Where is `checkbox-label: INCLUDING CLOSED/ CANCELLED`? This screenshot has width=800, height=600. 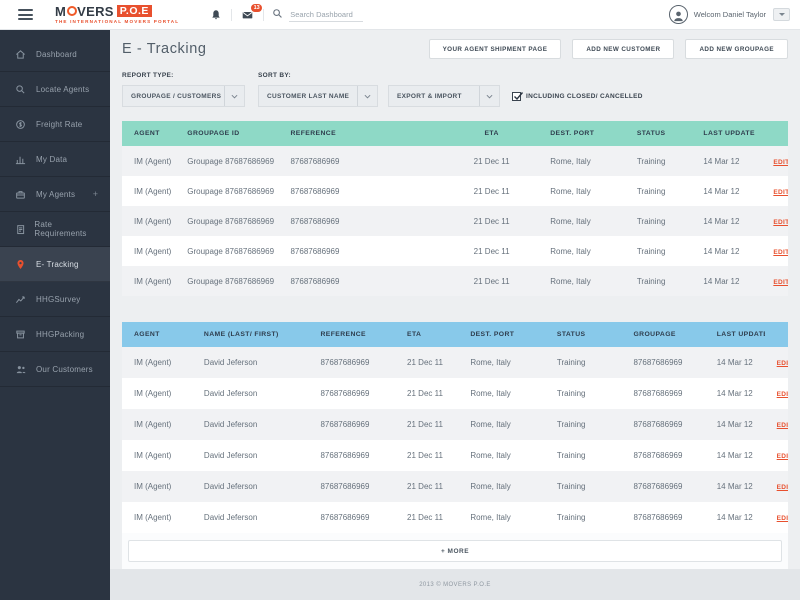 checkbox-label: INCLUDING CLOSED/ CANCELLED is located at coordinates (584, 96).